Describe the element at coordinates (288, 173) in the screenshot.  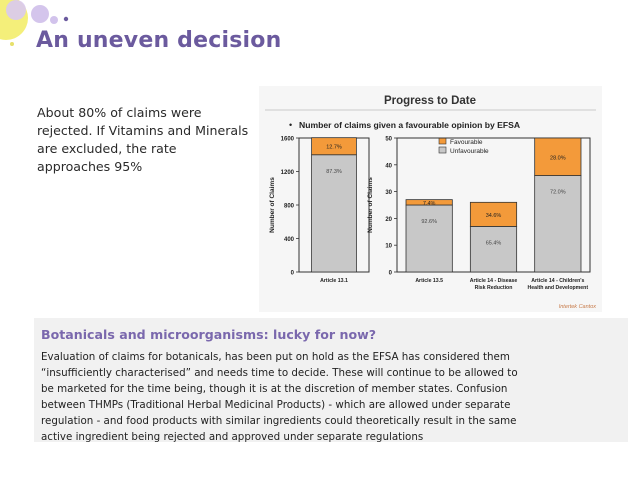
I see `y-tick-label: 1200` at that location.